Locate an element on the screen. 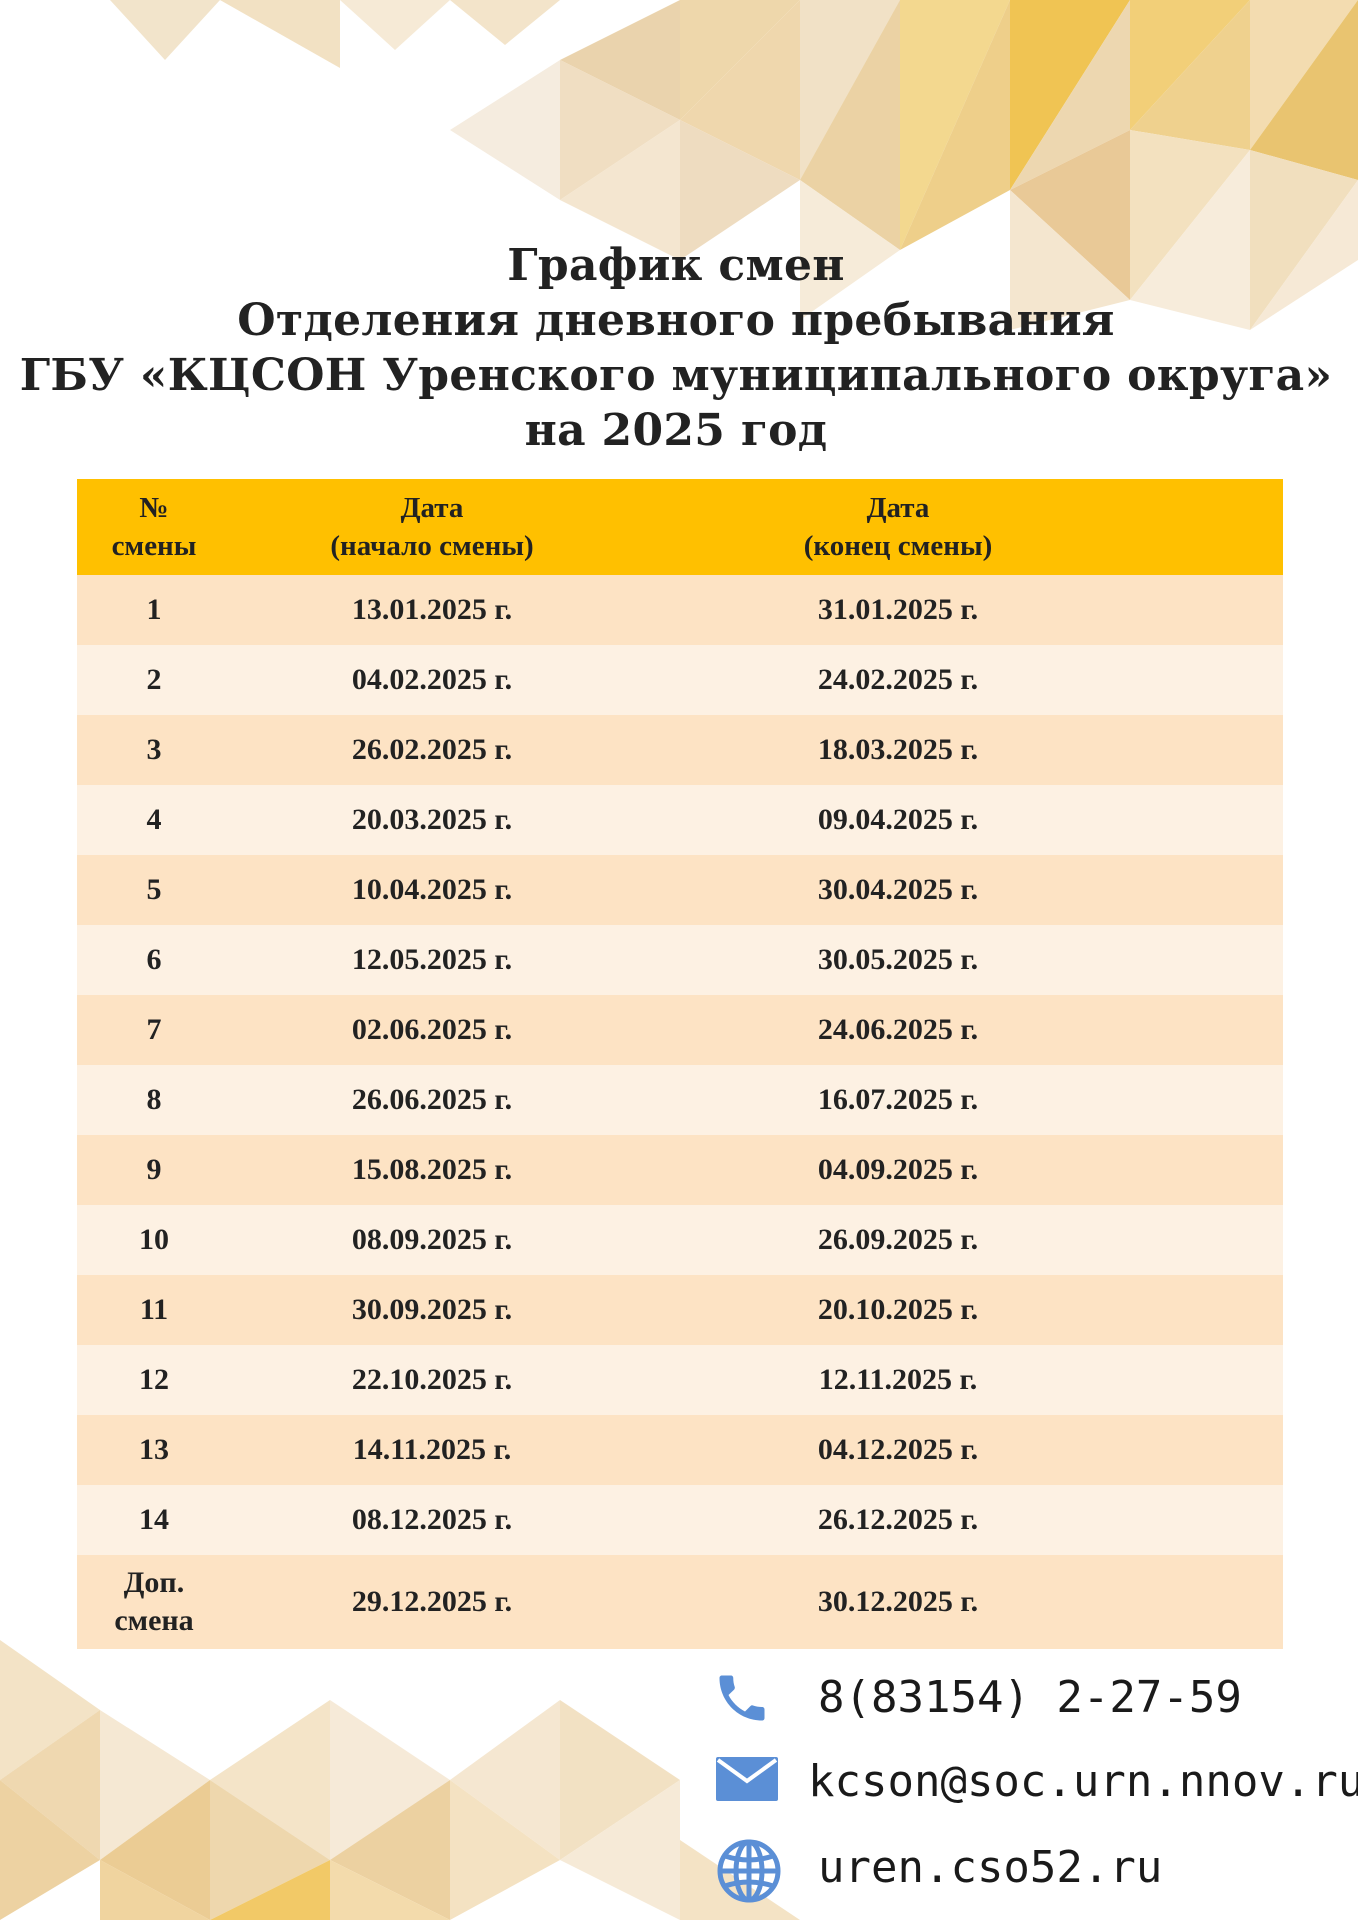  title-line-2: Отделения дневного пребывания is located at coordinates (676, 320).